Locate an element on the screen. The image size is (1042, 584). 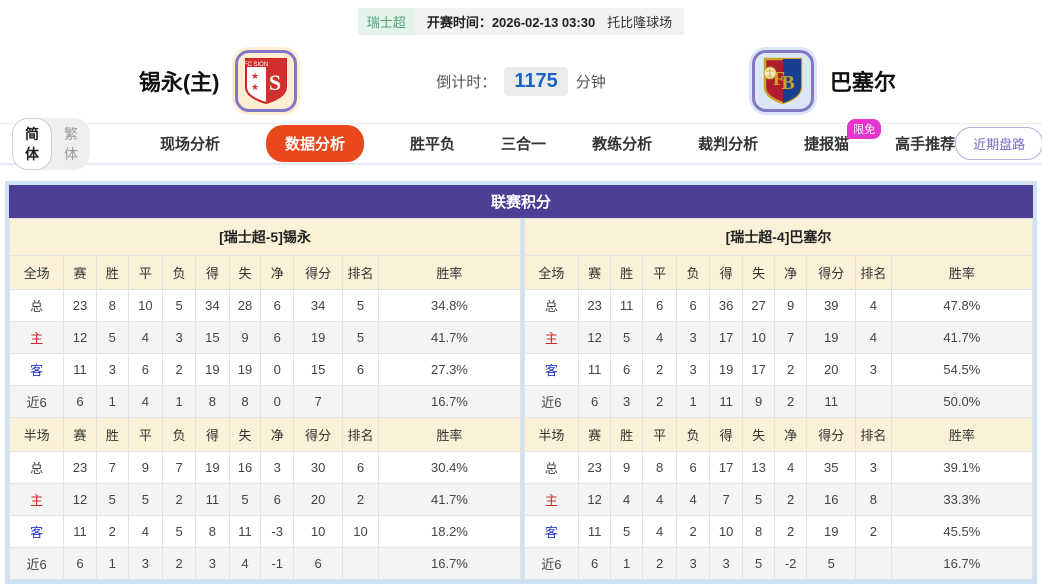
table-row: 总 23 8 10 5 34 28 6 34 5 34.8% is located at coordinates (265, 305).